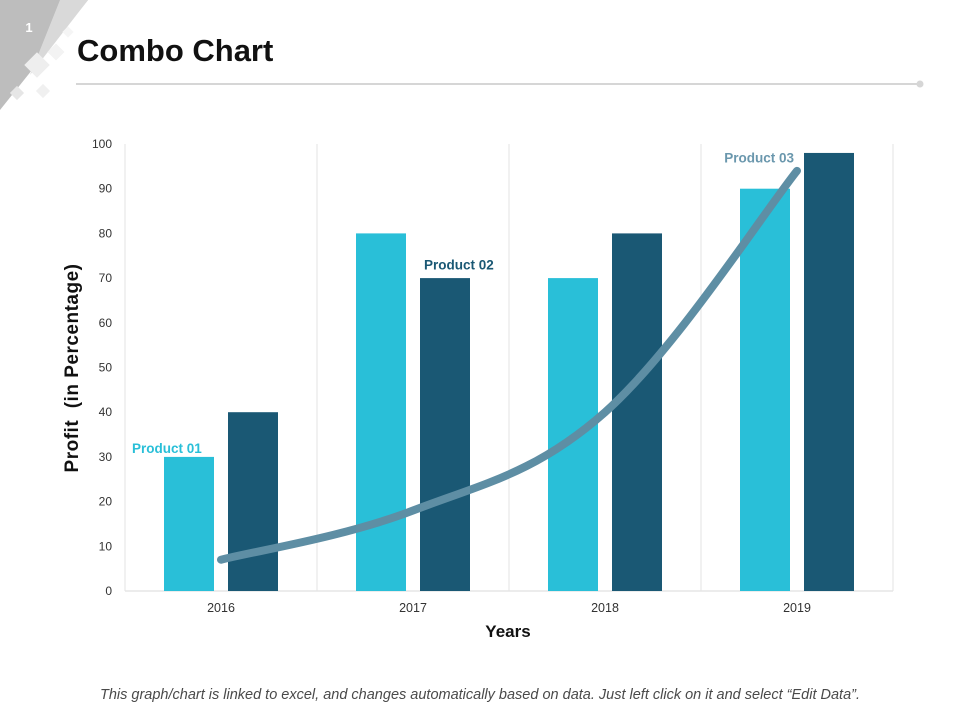 This screenshot has height=720, width=960. I want to click on title-divider, so click(500, 84).